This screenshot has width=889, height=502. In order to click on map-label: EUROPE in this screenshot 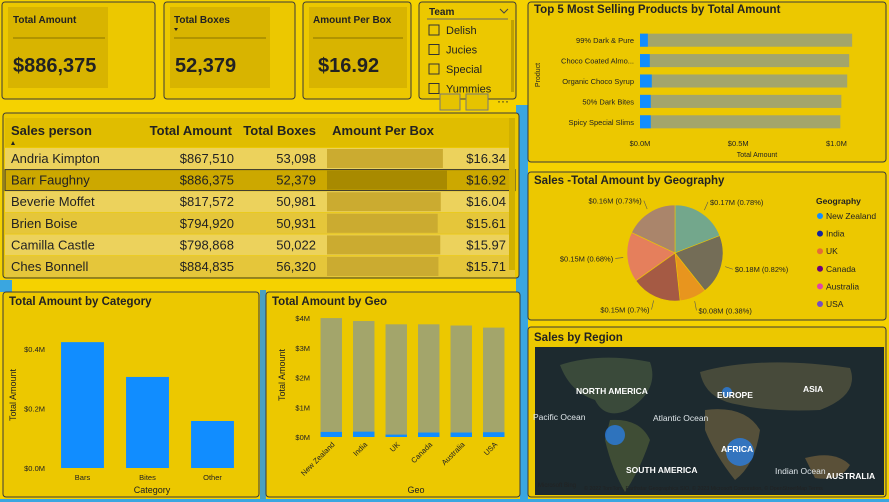, I will do `click(735, 395)`.